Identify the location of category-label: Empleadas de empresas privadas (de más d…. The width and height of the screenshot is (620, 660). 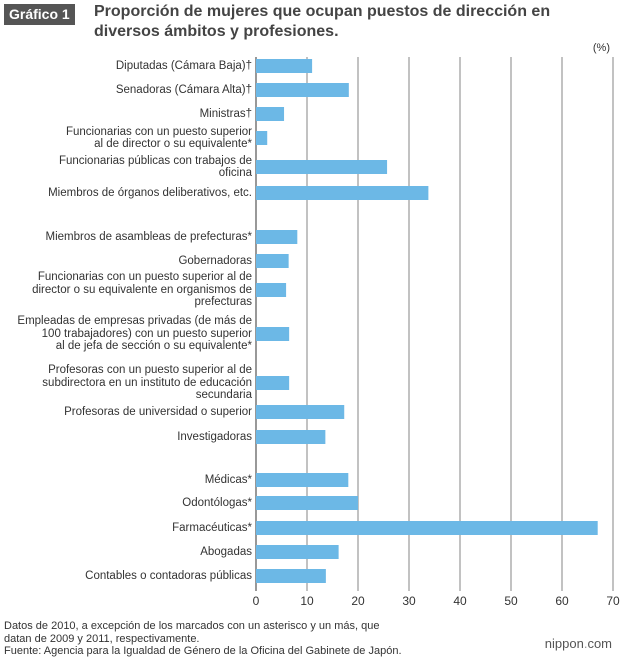
(127, 334).